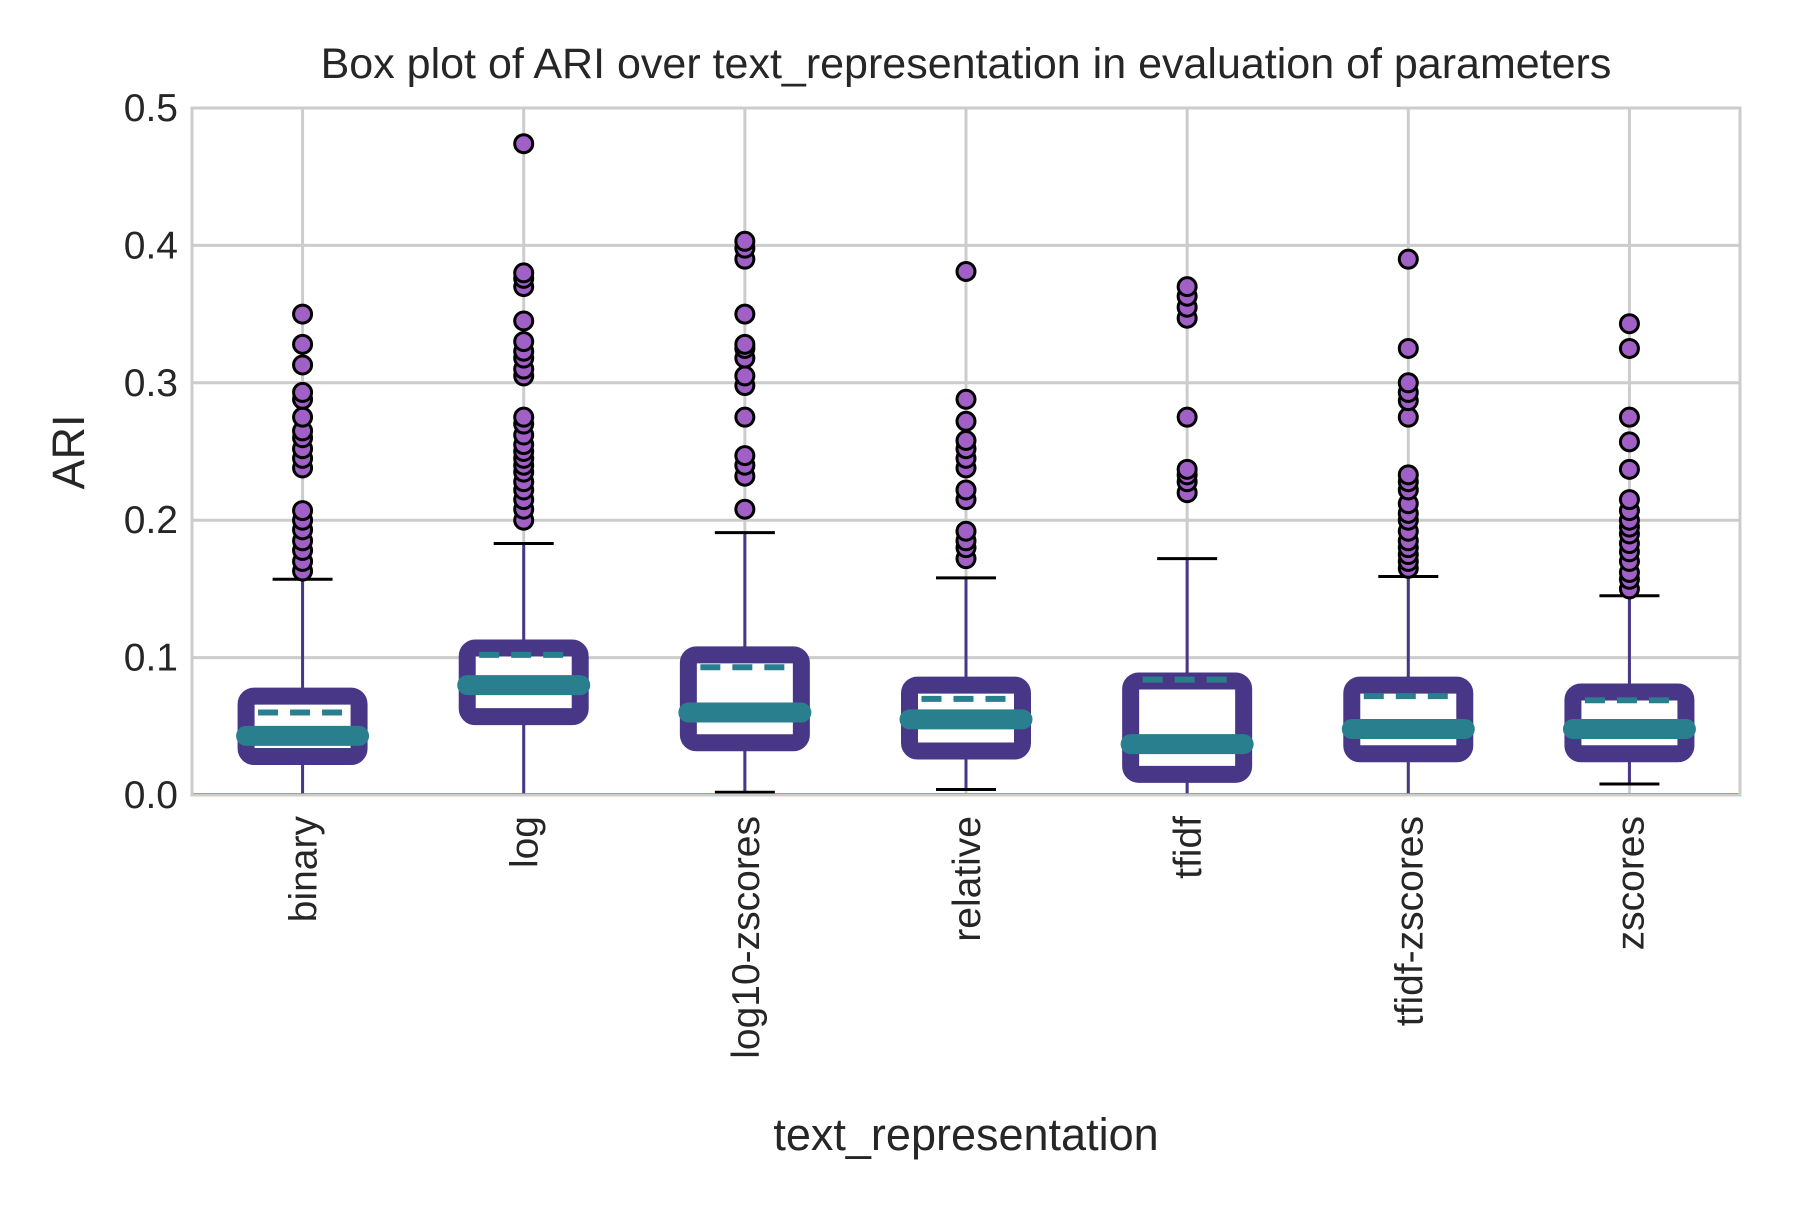 Image resolution: width=1800 pixels, height=1205 pixels. What do you see at coordinates (1409, 921) in the screenshot?
I see `x-tick-label: tfidf-zscores` at bounding box center [1409, 921].